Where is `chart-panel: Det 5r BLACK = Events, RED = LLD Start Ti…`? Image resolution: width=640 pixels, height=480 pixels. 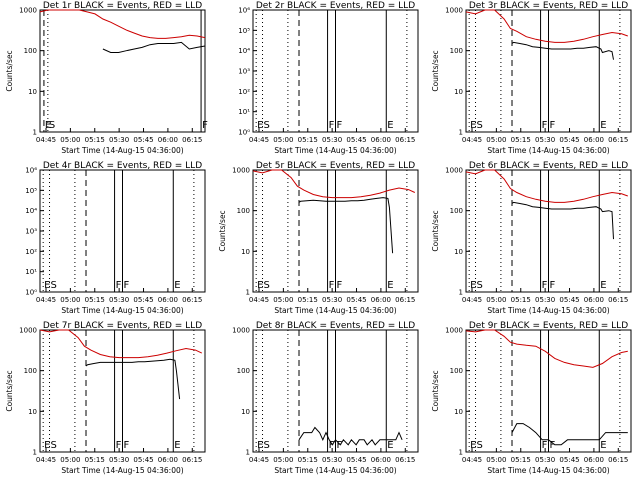 chart-panel: Det 5r BLACK = Events, RED = LLD Start Ti… is located at coordinates (319, 240).